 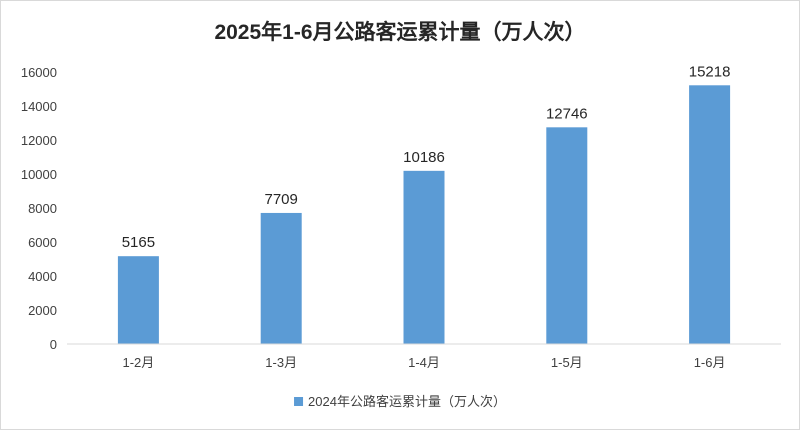 I want to click on x-tick-label: 1-3月, so click(x=281, y=362).